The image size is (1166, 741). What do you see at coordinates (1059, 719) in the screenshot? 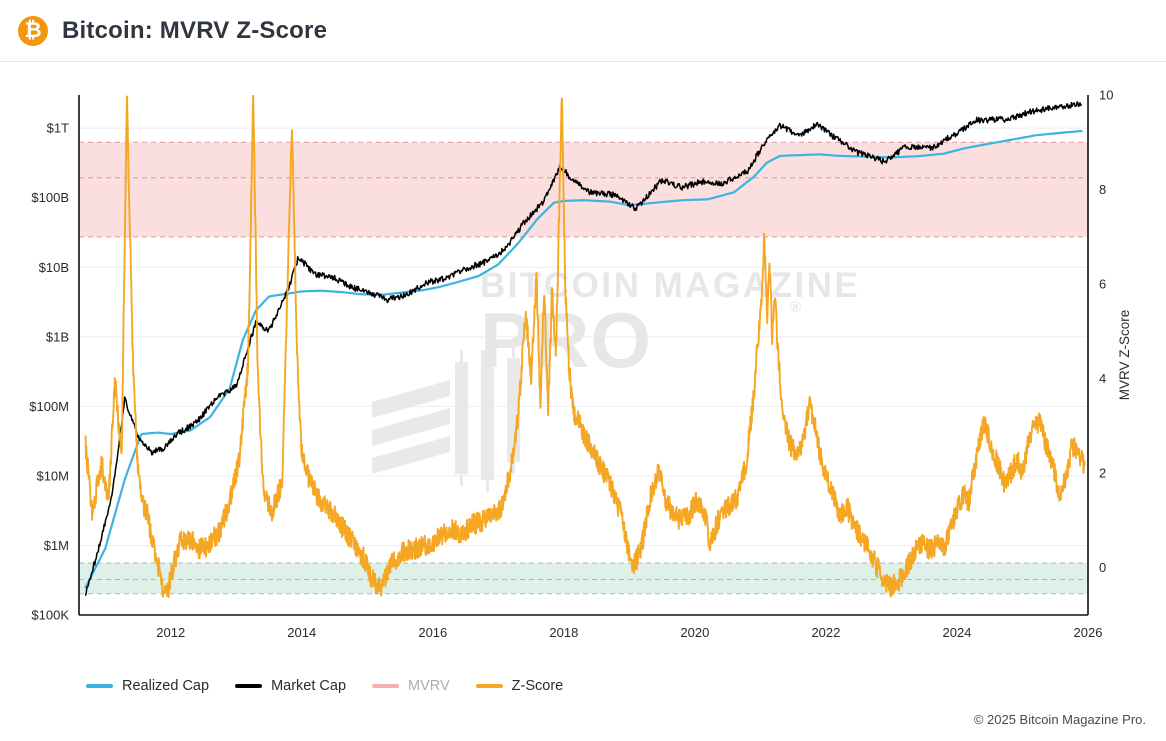
I see `copyright-notice: © 2025 Bitcoin Magazine Pro.` at bounding box center [1059, 719].